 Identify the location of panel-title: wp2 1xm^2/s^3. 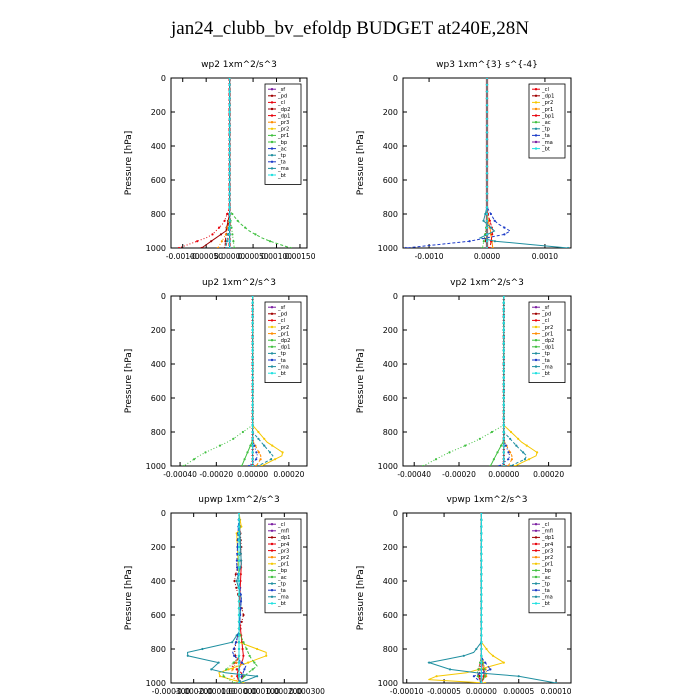
(239, 65).